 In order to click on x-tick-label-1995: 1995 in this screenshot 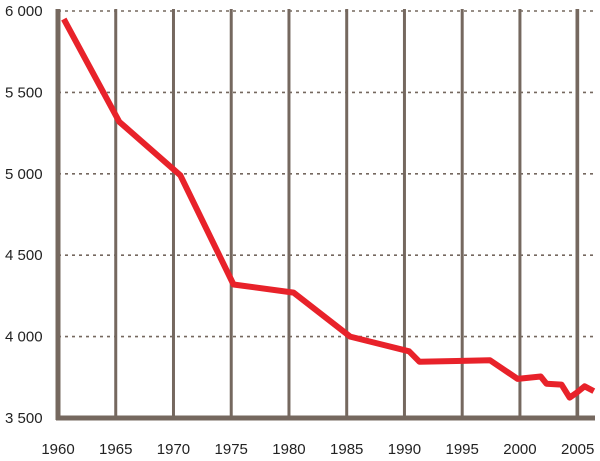, I will do `click(462, 449)`.